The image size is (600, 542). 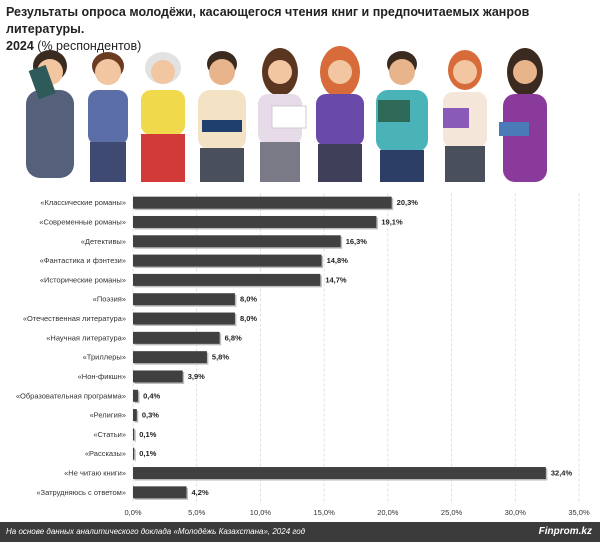 I want to click on chart-year: 2024, so click(x=20, y=46).